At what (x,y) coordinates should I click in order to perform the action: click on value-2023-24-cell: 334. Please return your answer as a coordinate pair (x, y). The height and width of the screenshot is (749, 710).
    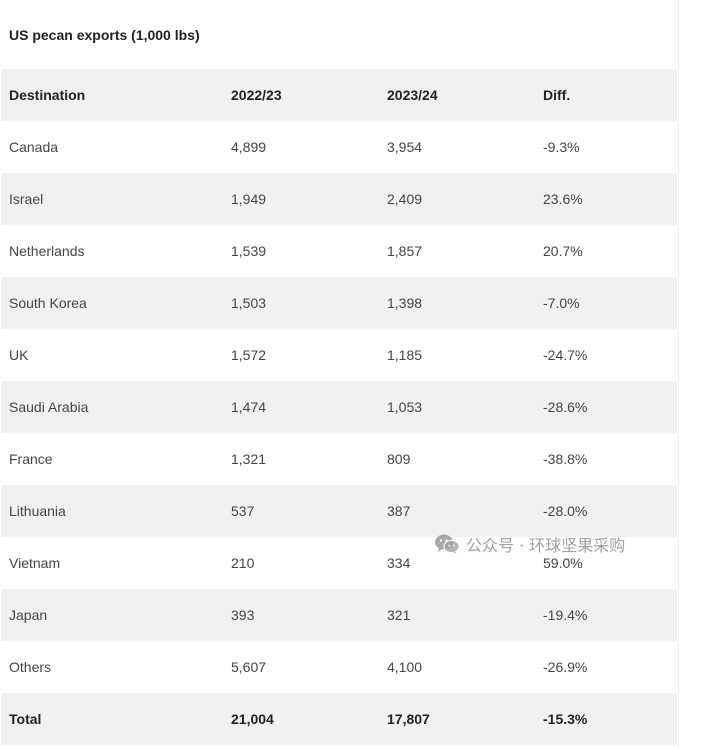
    Looking at the image, I should click on (399, 563).